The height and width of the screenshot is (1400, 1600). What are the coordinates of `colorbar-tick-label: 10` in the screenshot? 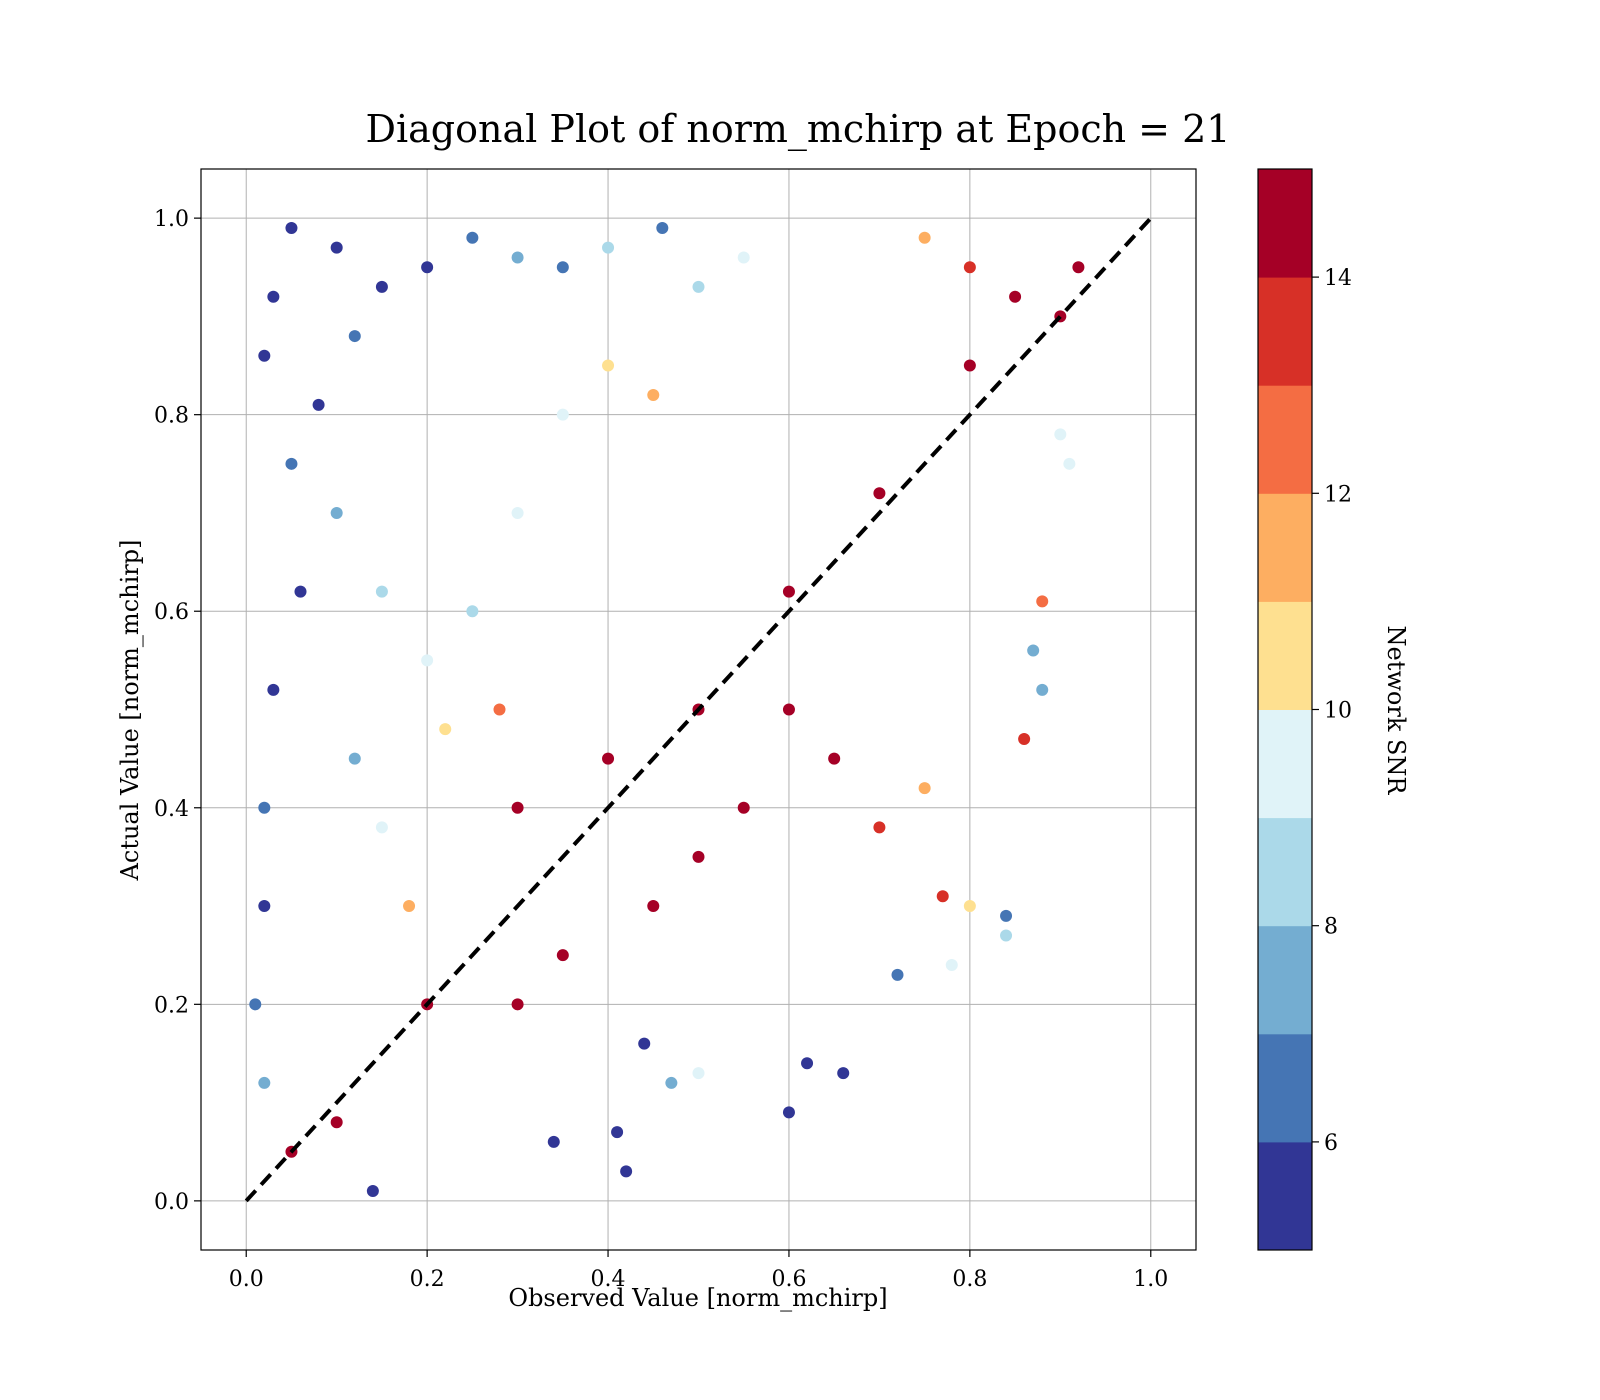 It's located at (1338, 711).